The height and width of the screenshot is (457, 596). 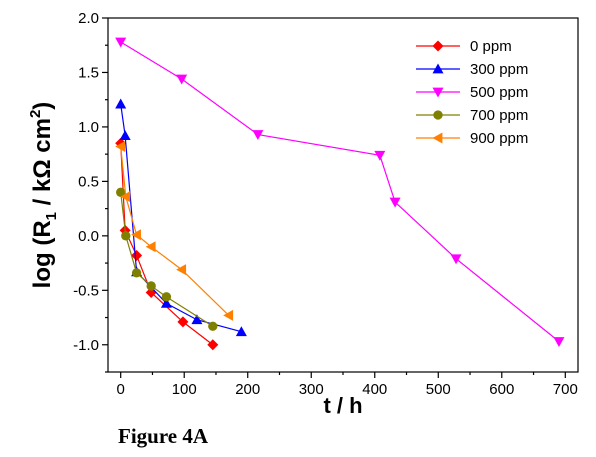 I want to click on legend-label: 500 ppm, so click(x=499, y=92).